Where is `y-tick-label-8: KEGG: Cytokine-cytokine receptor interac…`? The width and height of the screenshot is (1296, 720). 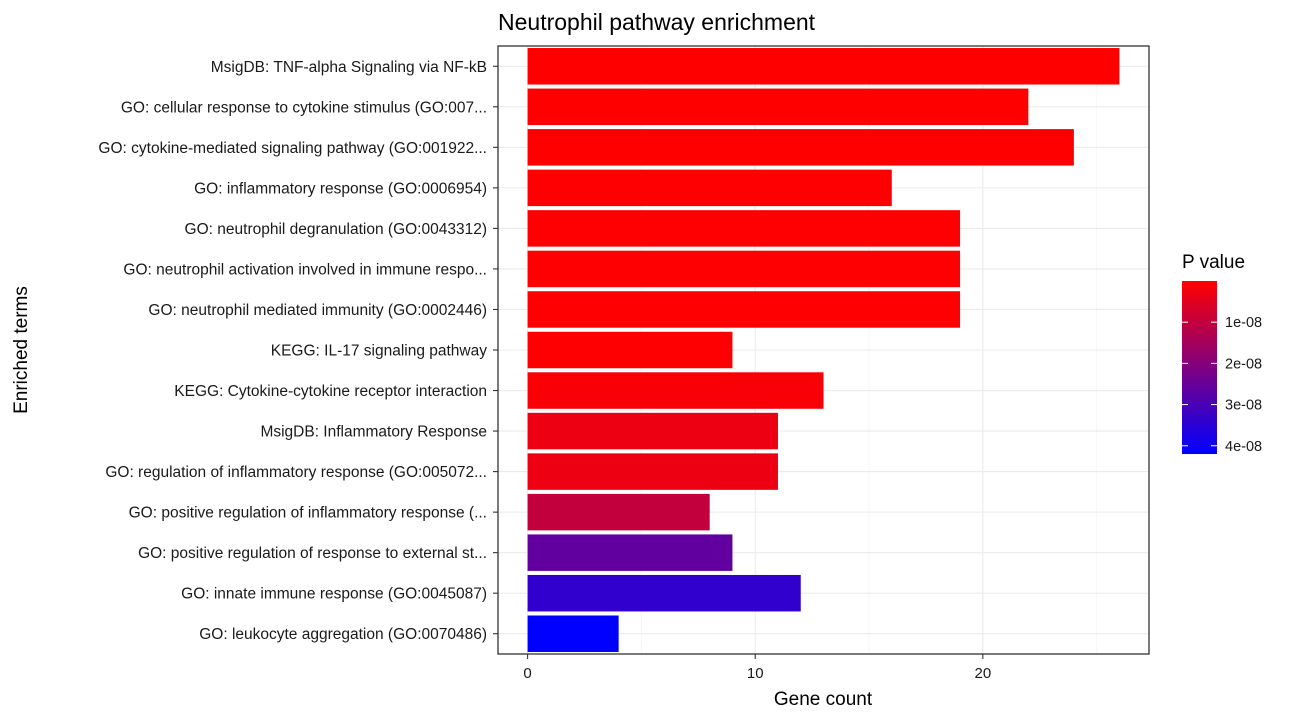 y-tick-label-8: KEGG: Cytokine-cytokine receptor interac… is located at coordinates (330, 391).